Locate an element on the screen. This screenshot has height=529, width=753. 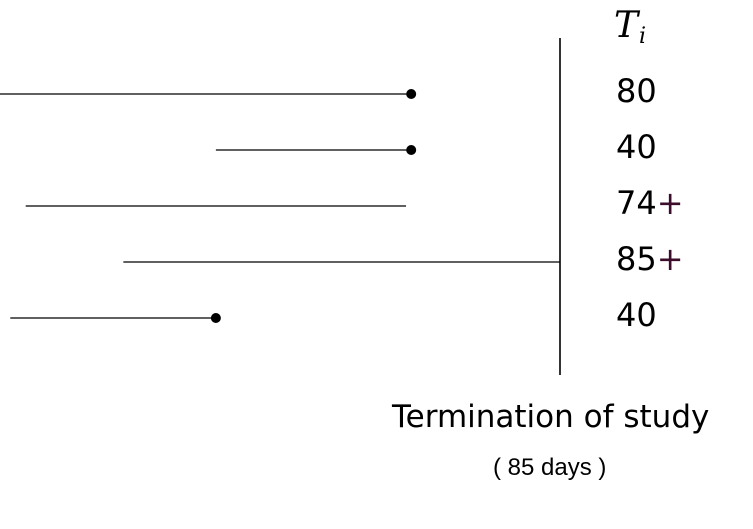
time-value: 85 is located at coordinates (636, 259).